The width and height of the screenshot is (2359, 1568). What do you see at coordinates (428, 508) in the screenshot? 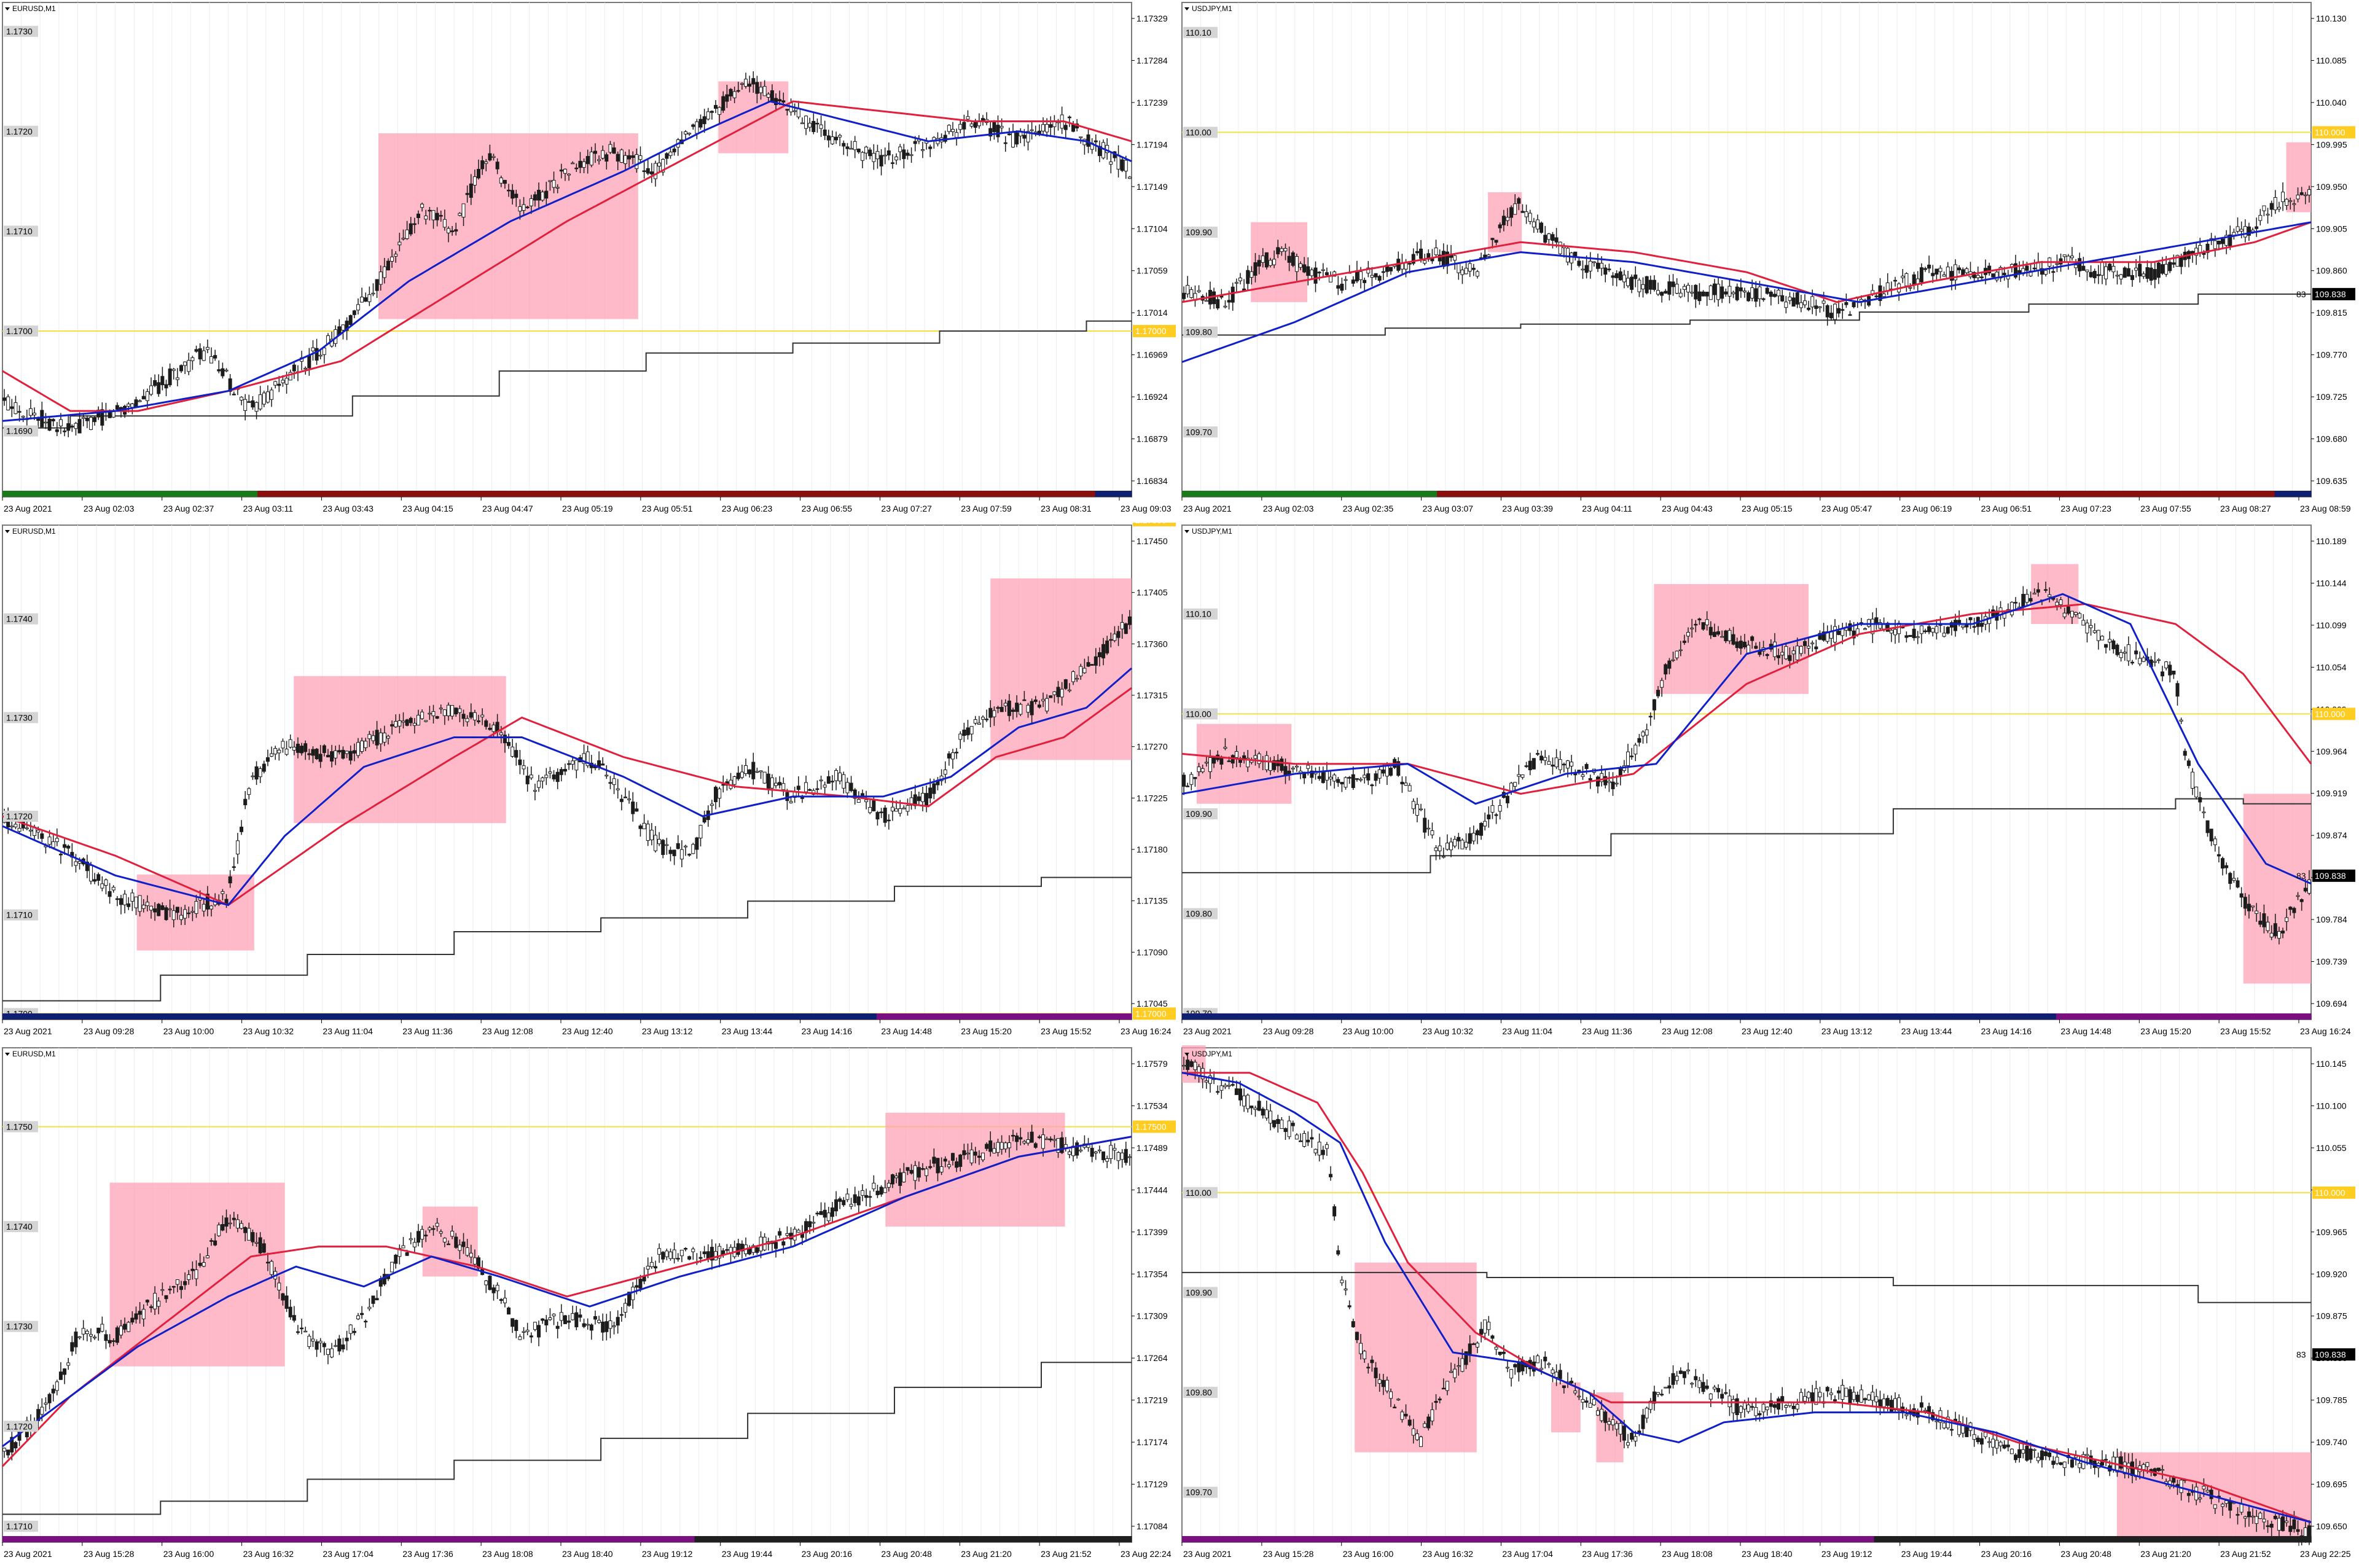
I see `x-tick-label: 23 Aug 04:15` at bounding box center [428, 508].